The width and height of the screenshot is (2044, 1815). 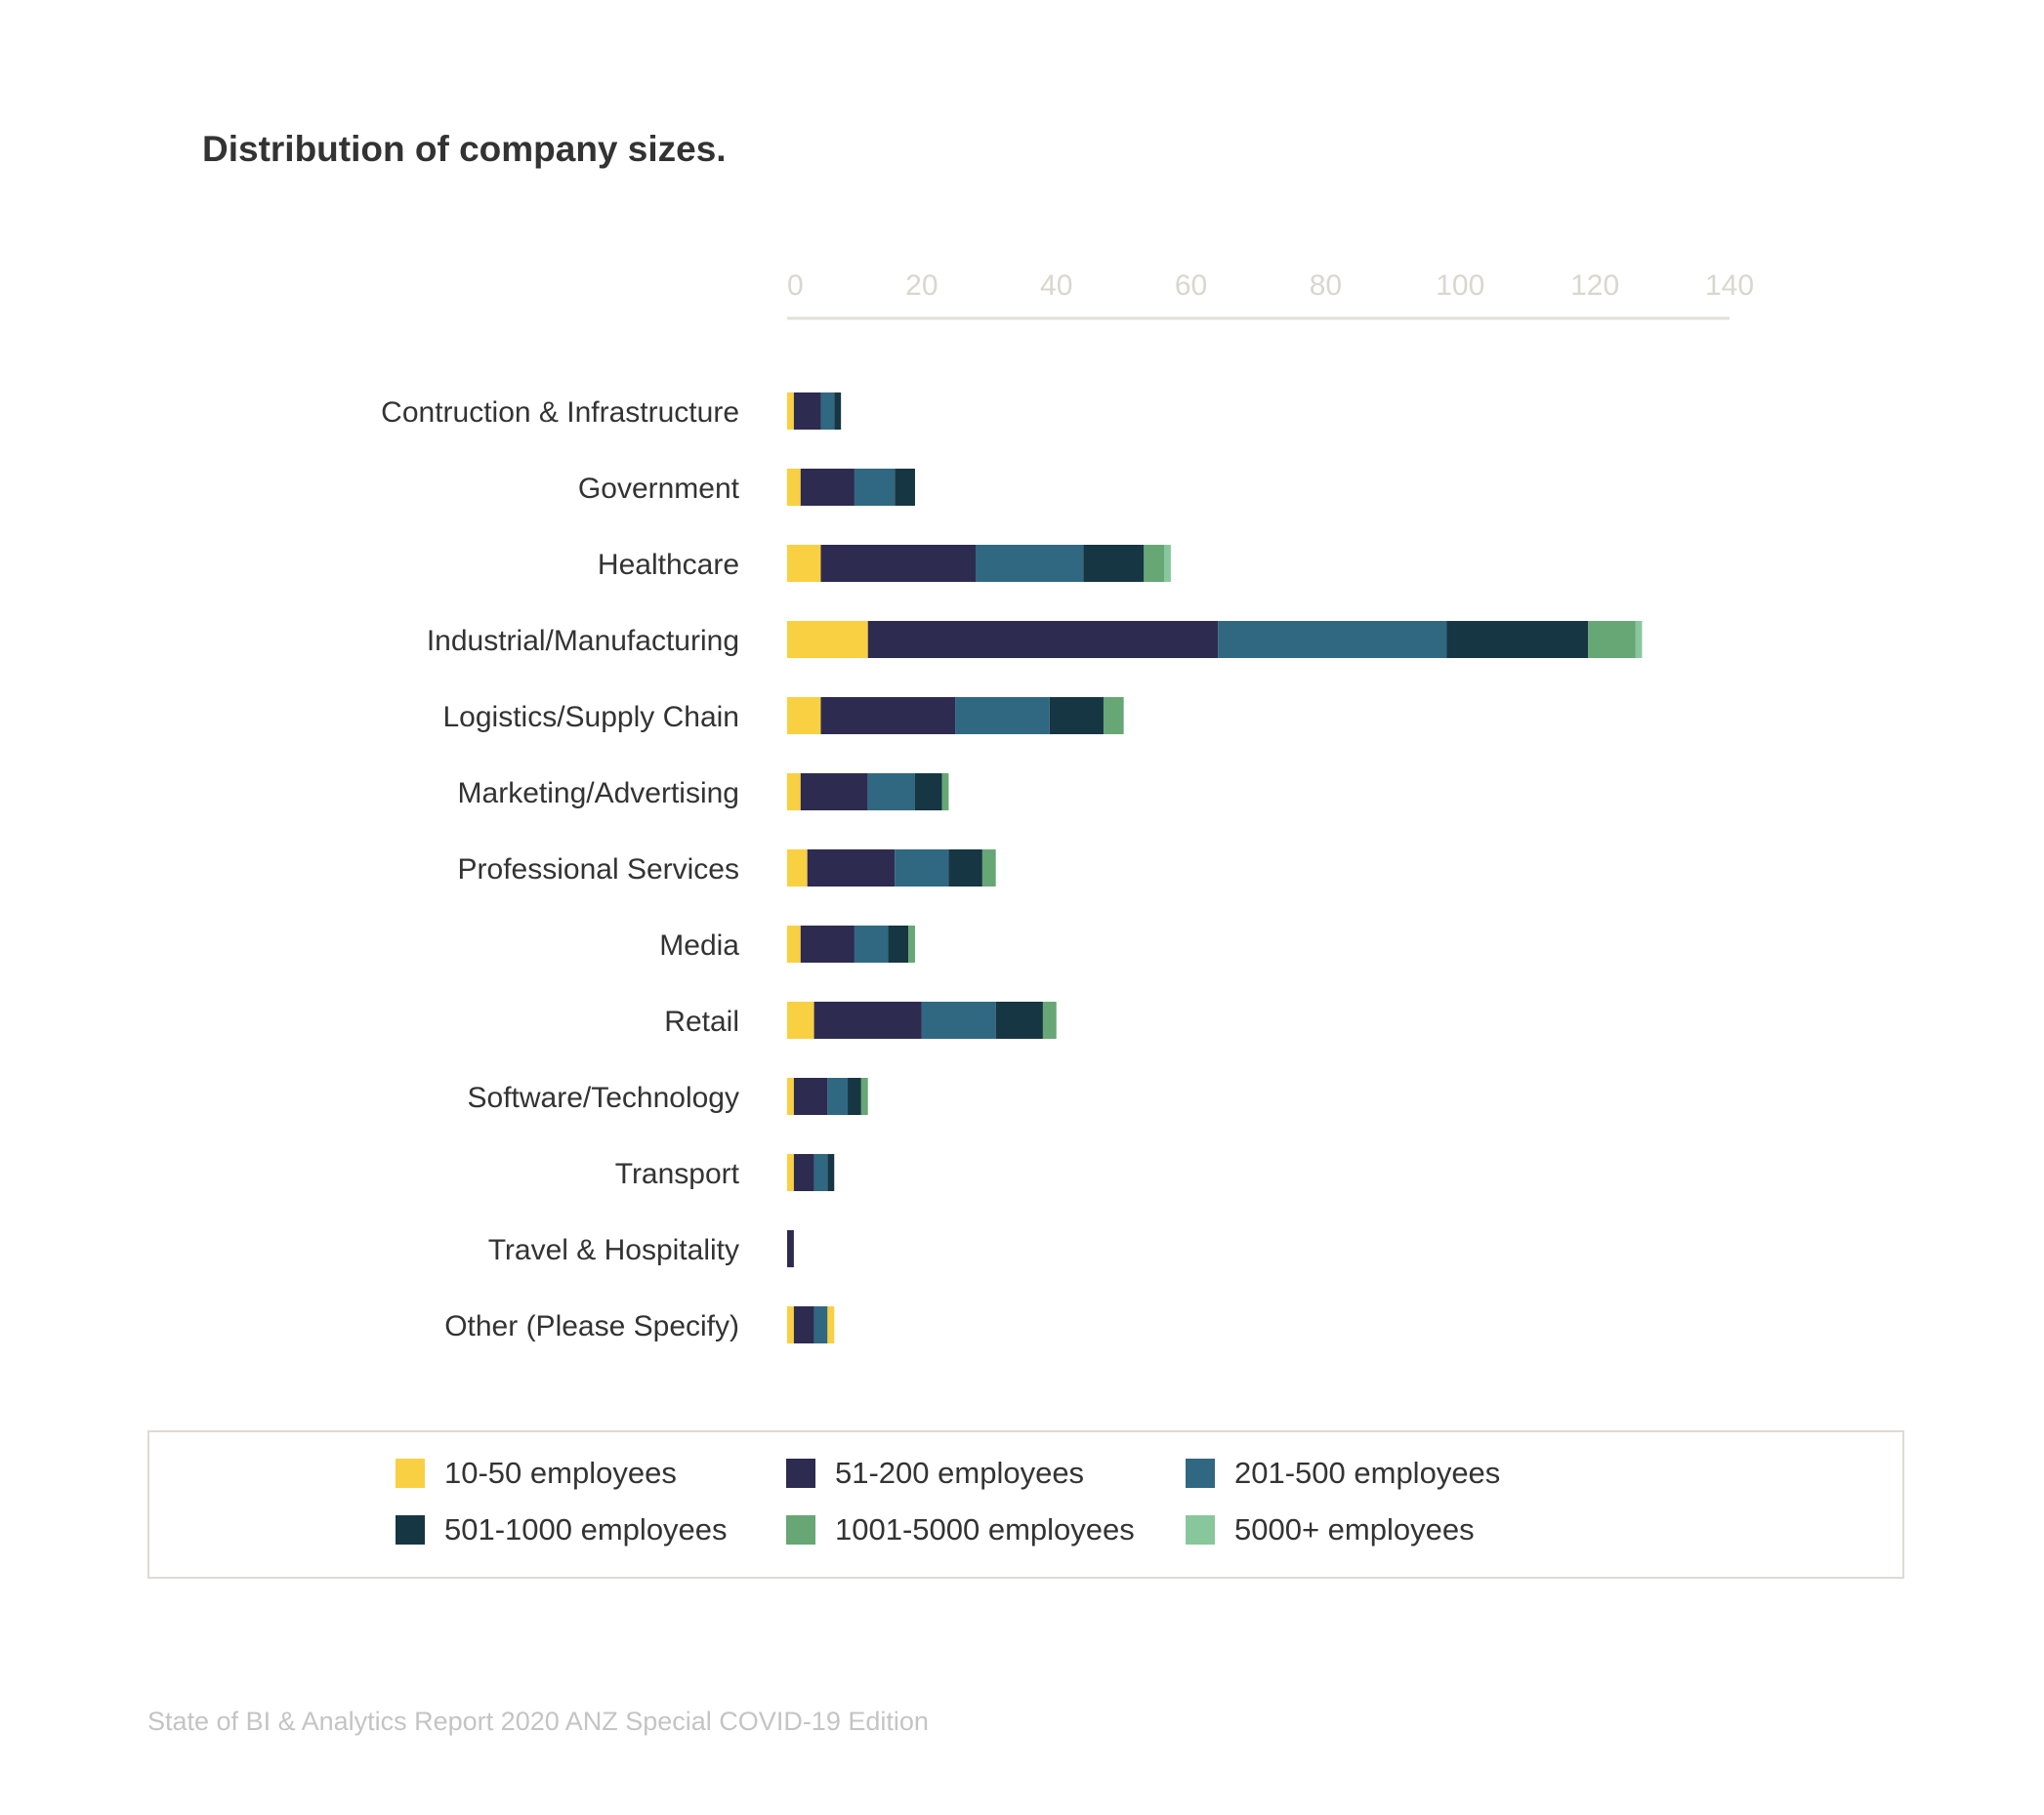 What do you see at coordinates (583, 641) in the screenshot?
I see `category-label-3: Industrial/Manufacturing` at bounding box center [583, 641].